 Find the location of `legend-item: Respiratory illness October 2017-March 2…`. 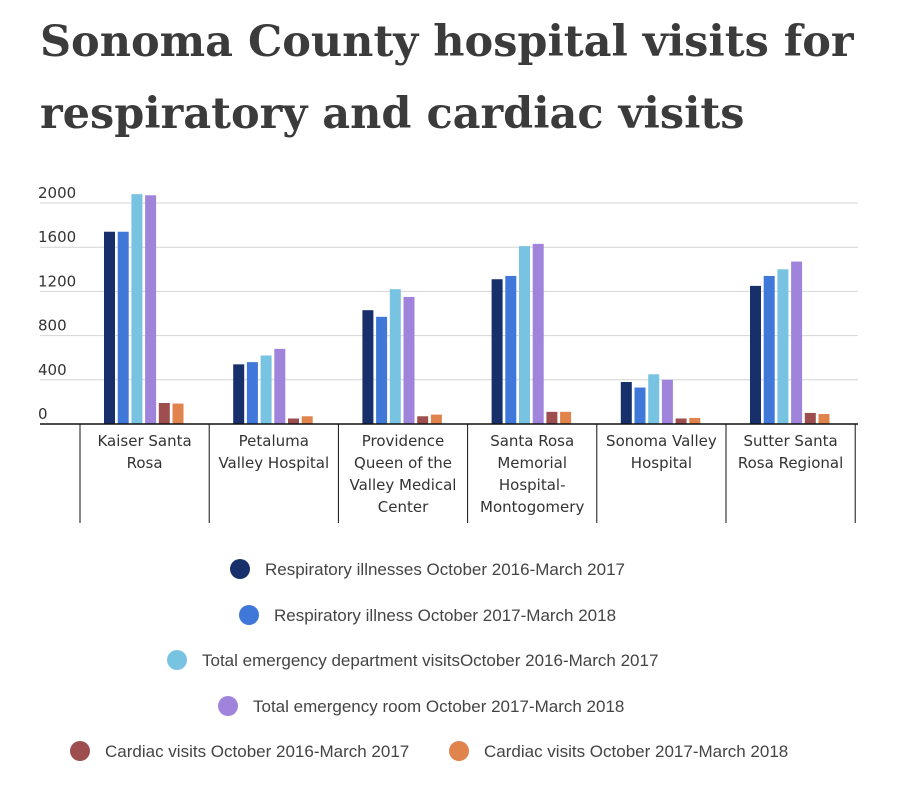

legend-item: Respiratory illness October 2017-March 2… is located at coordinates (427, 615).